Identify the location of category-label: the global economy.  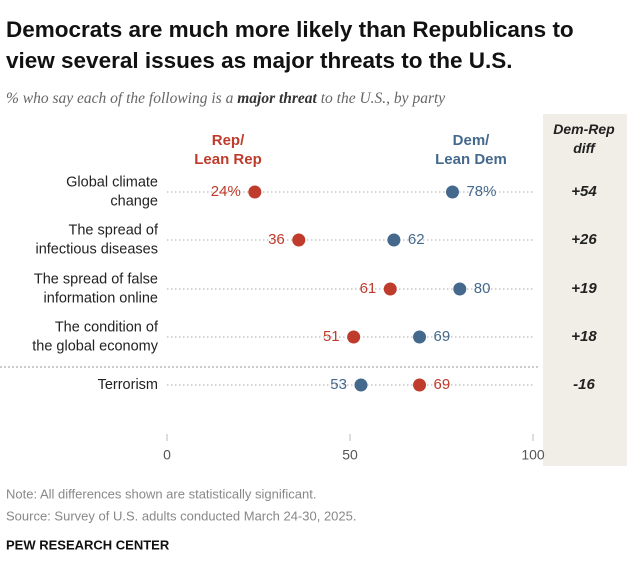
(95, 346).